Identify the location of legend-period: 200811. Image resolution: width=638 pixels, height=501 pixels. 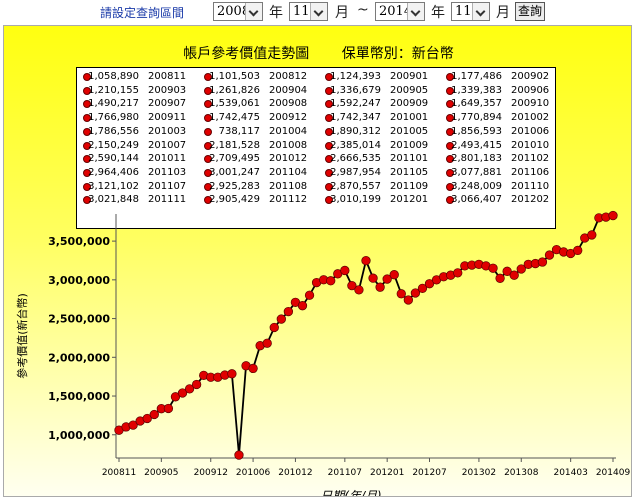
(167, 76).